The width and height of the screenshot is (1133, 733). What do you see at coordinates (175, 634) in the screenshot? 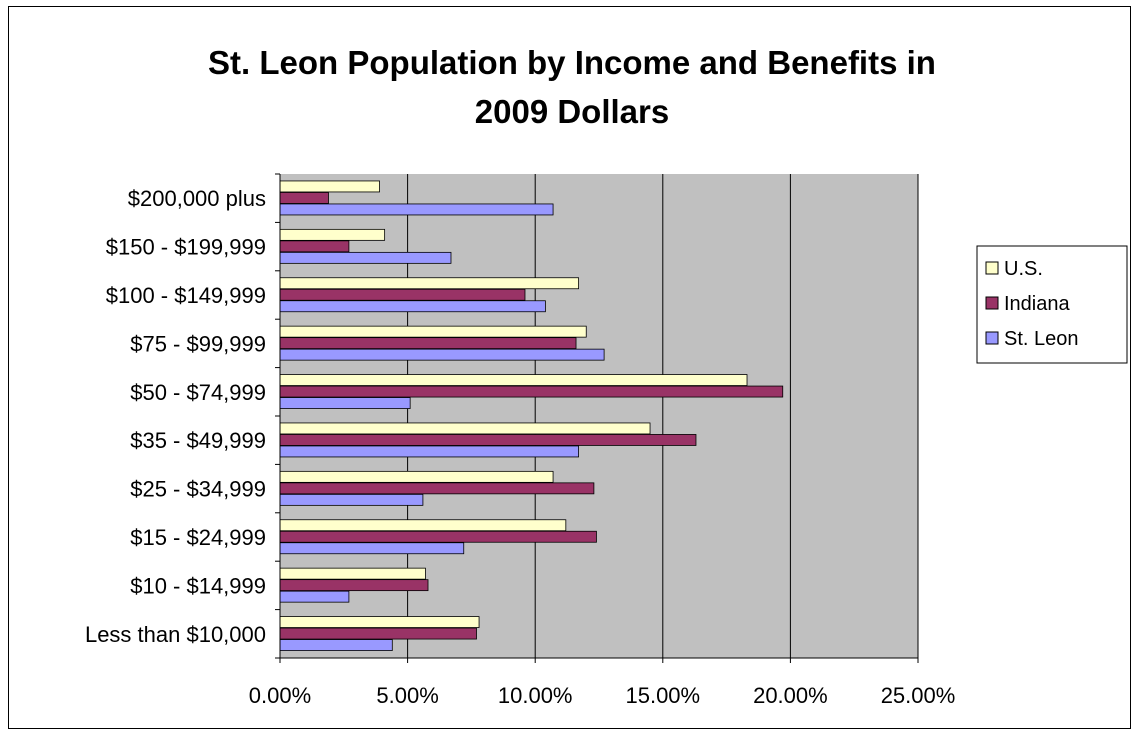
I see `category-label-9: Less than $10,000` at bounding box center [175, 634].